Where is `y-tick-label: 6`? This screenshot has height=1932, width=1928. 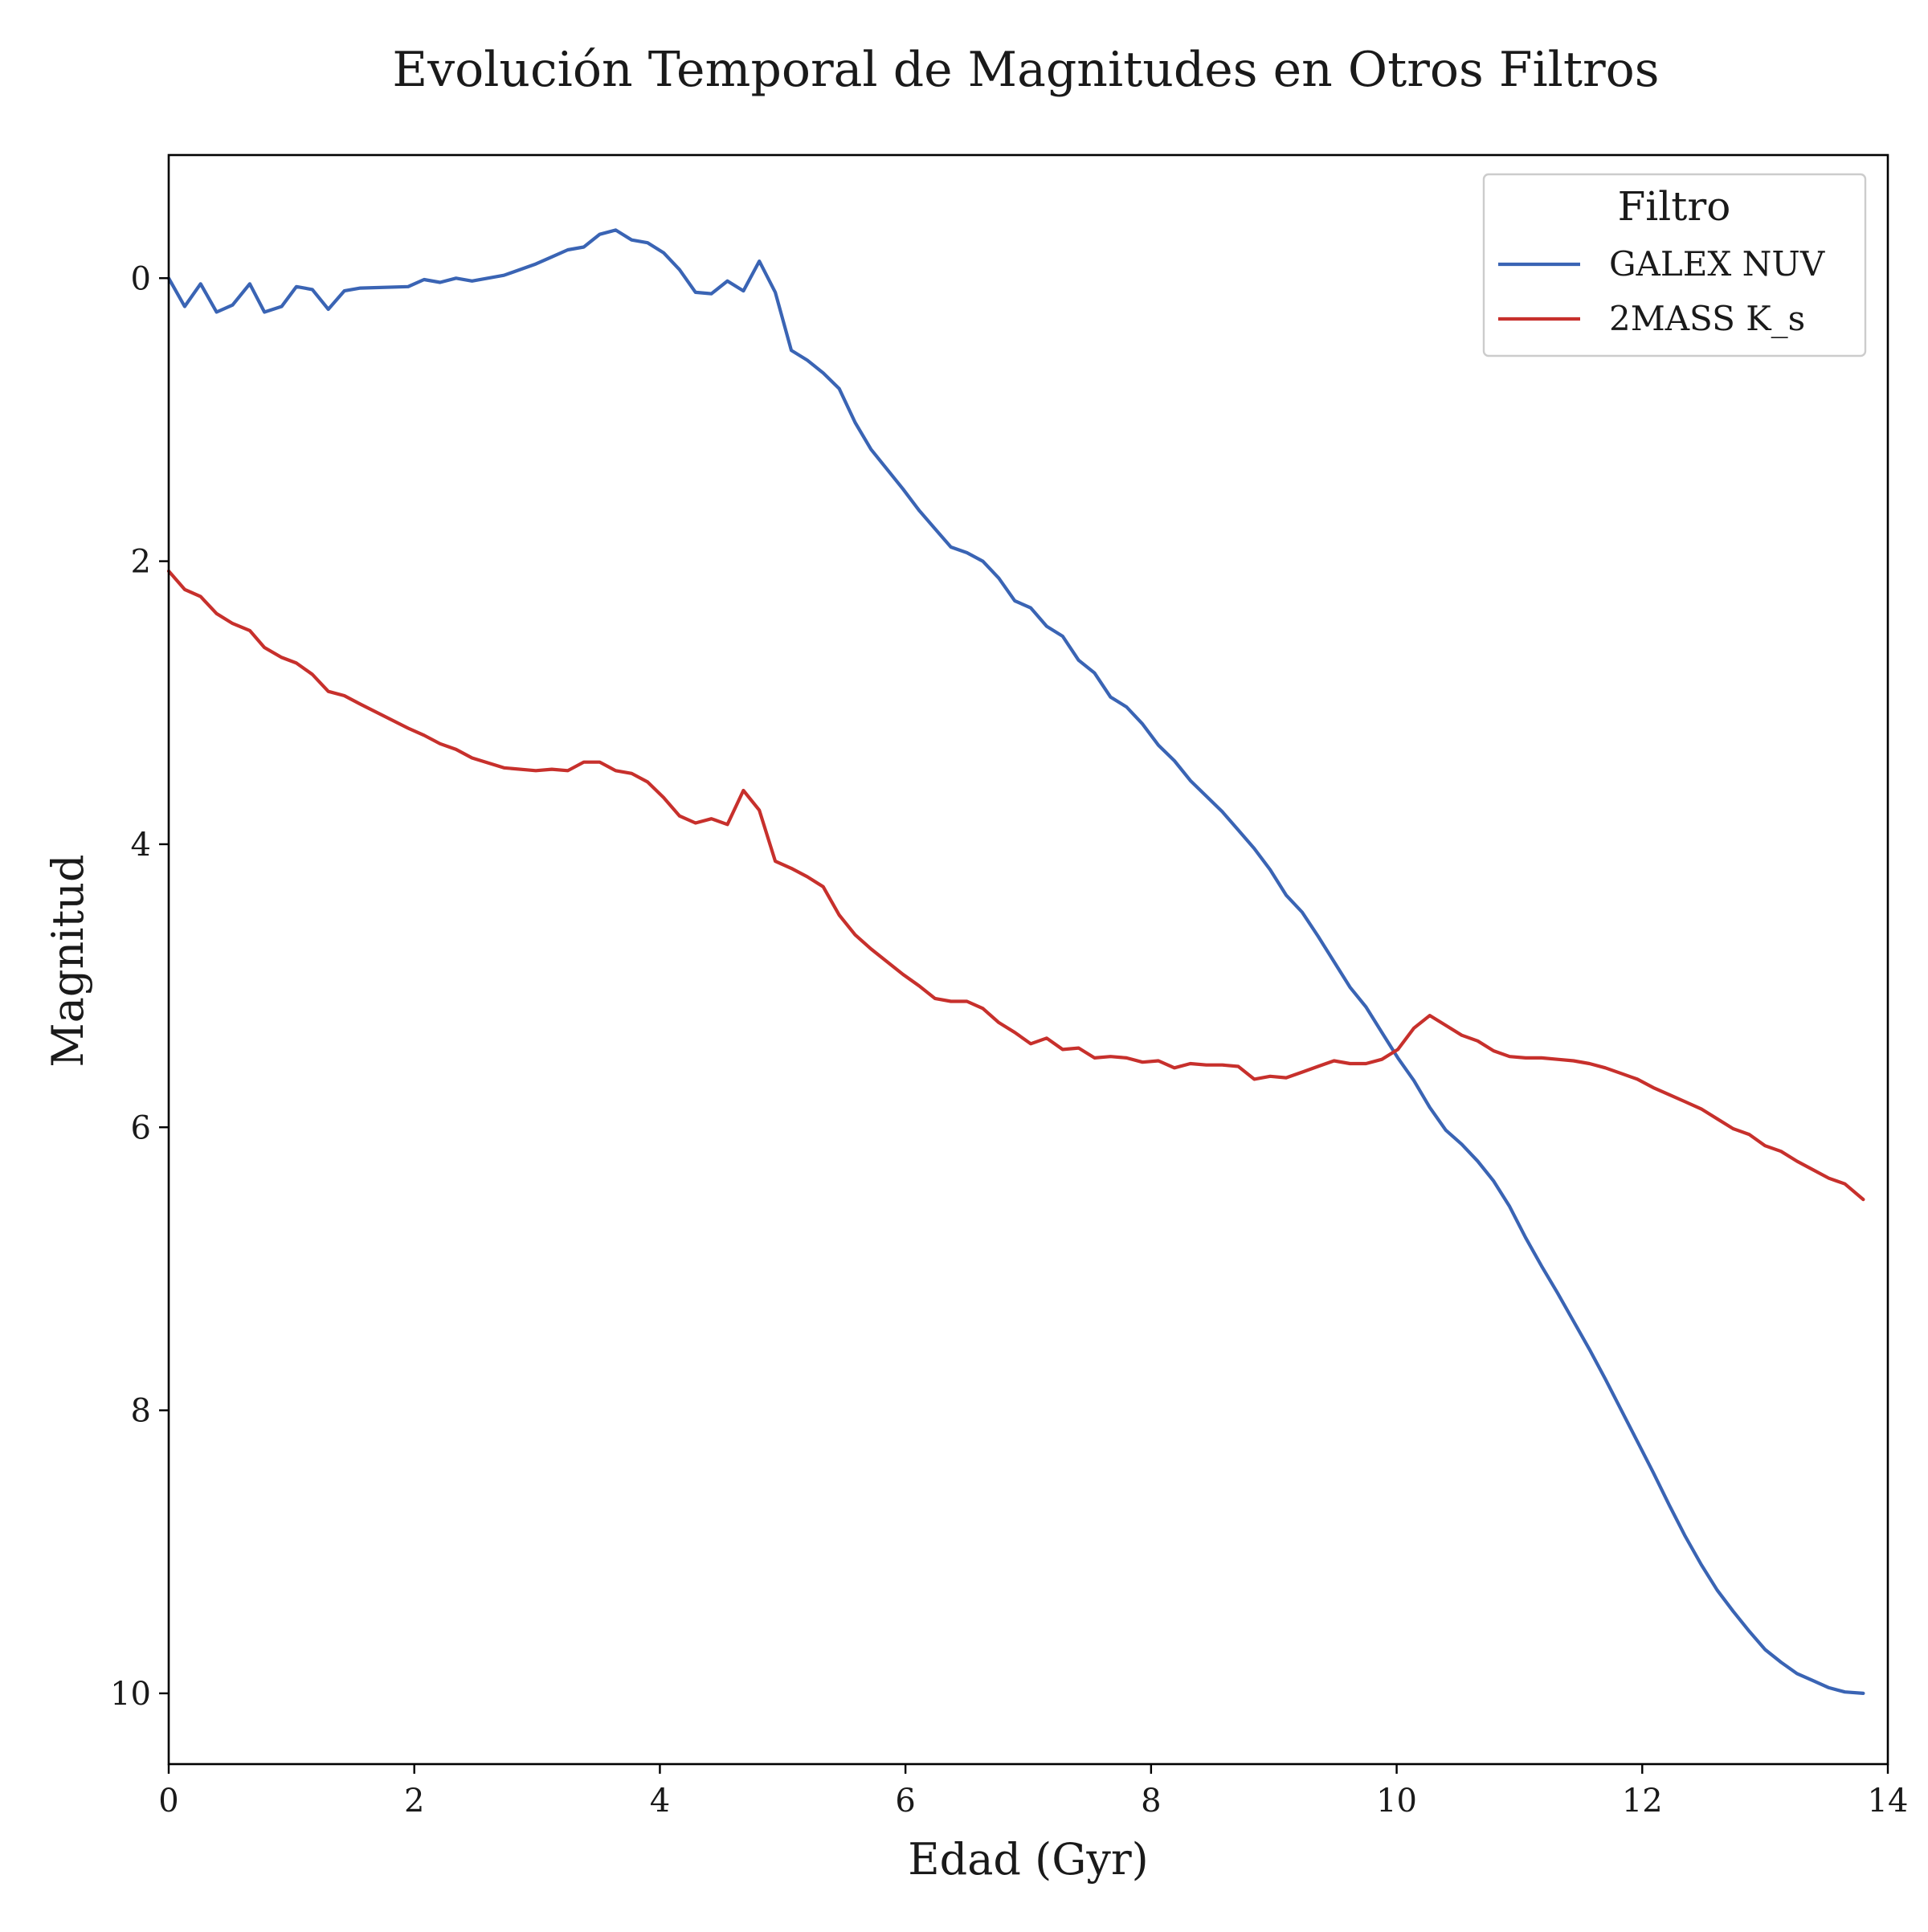
y-tick-label: 6 is located at coordinates (141, 1128).